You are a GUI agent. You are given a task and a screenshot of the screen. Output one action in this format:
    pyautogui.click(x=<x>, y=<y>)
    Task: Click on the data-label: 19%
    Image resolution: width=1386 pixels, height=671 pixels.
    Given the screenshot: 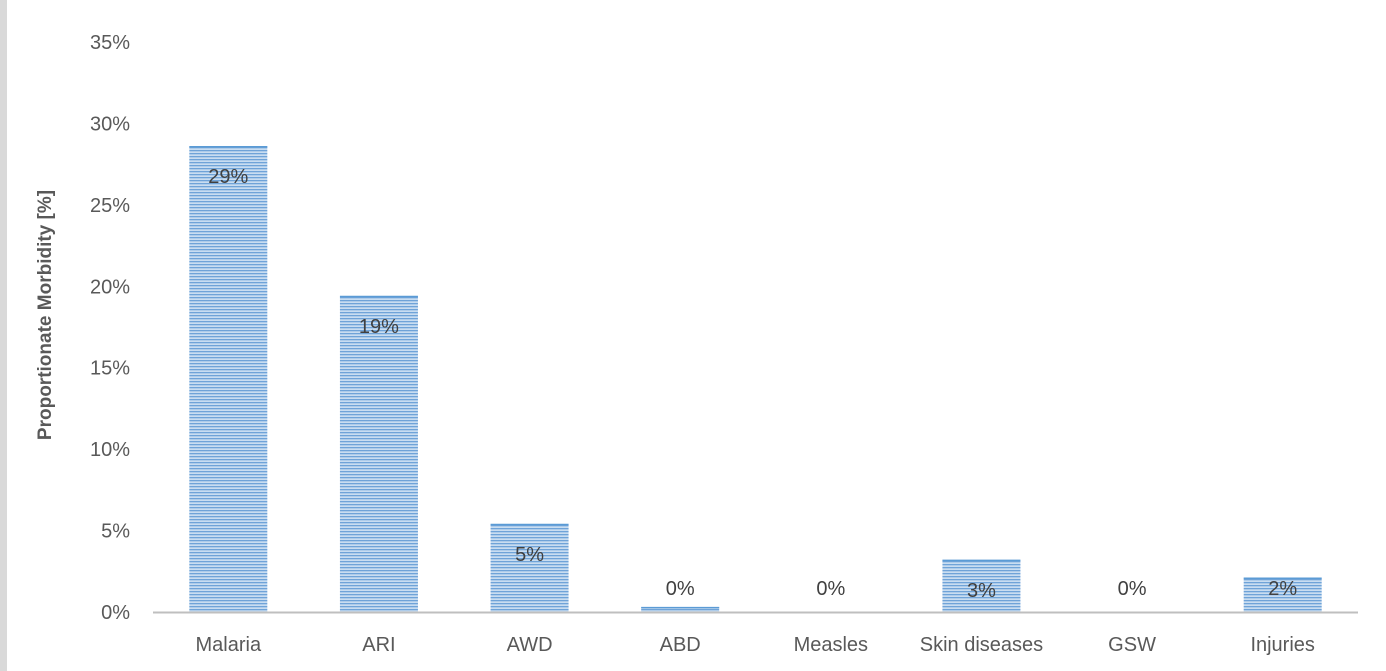 What is the action you would take?
    pyautogui.click(x=379, y=327)
    